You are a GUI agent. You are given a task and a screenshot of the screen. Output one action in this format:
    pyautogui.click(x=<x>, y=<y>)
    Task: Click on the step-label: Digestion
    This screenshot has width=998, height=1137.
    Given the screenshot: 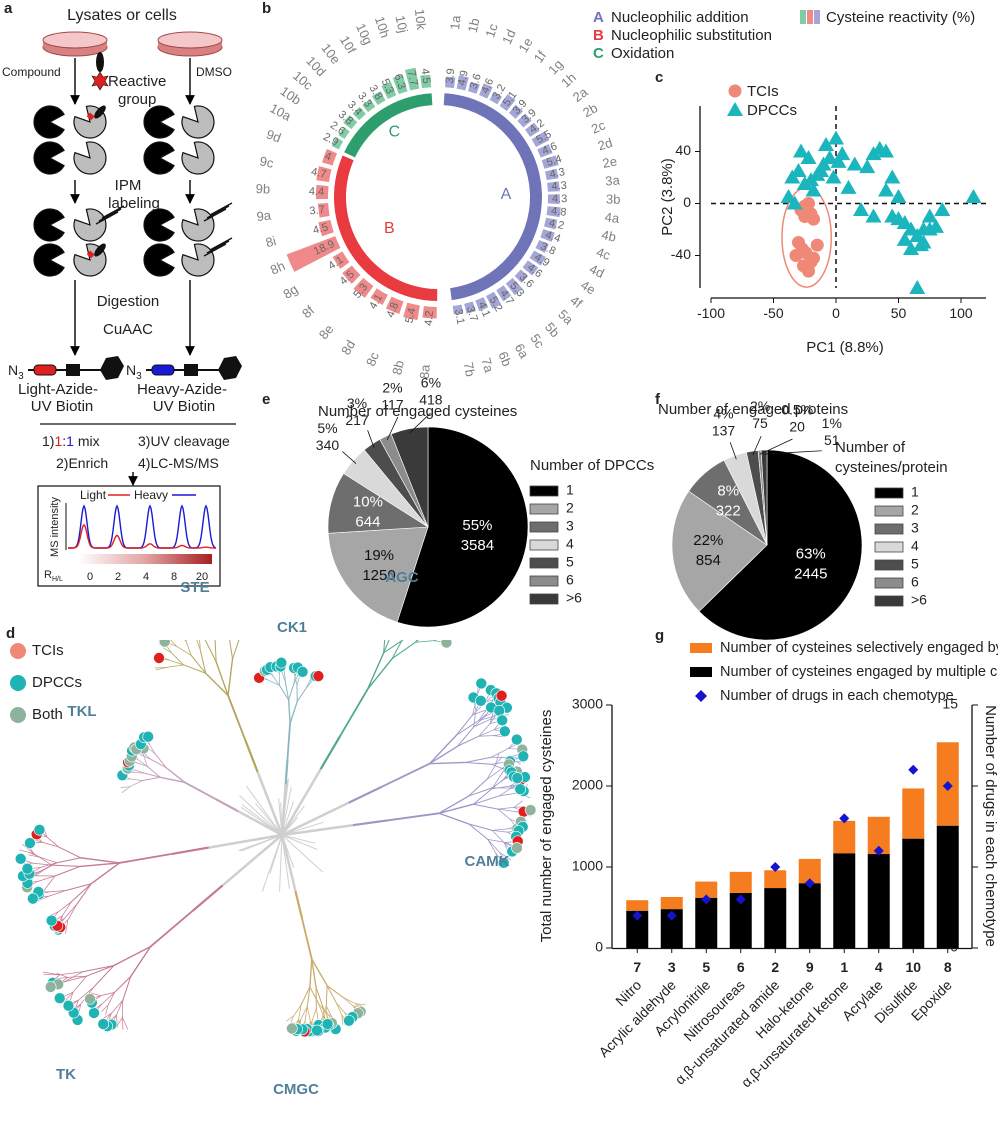 What is the action you would take?
    pyautogui.click(x=128, y=301)
    